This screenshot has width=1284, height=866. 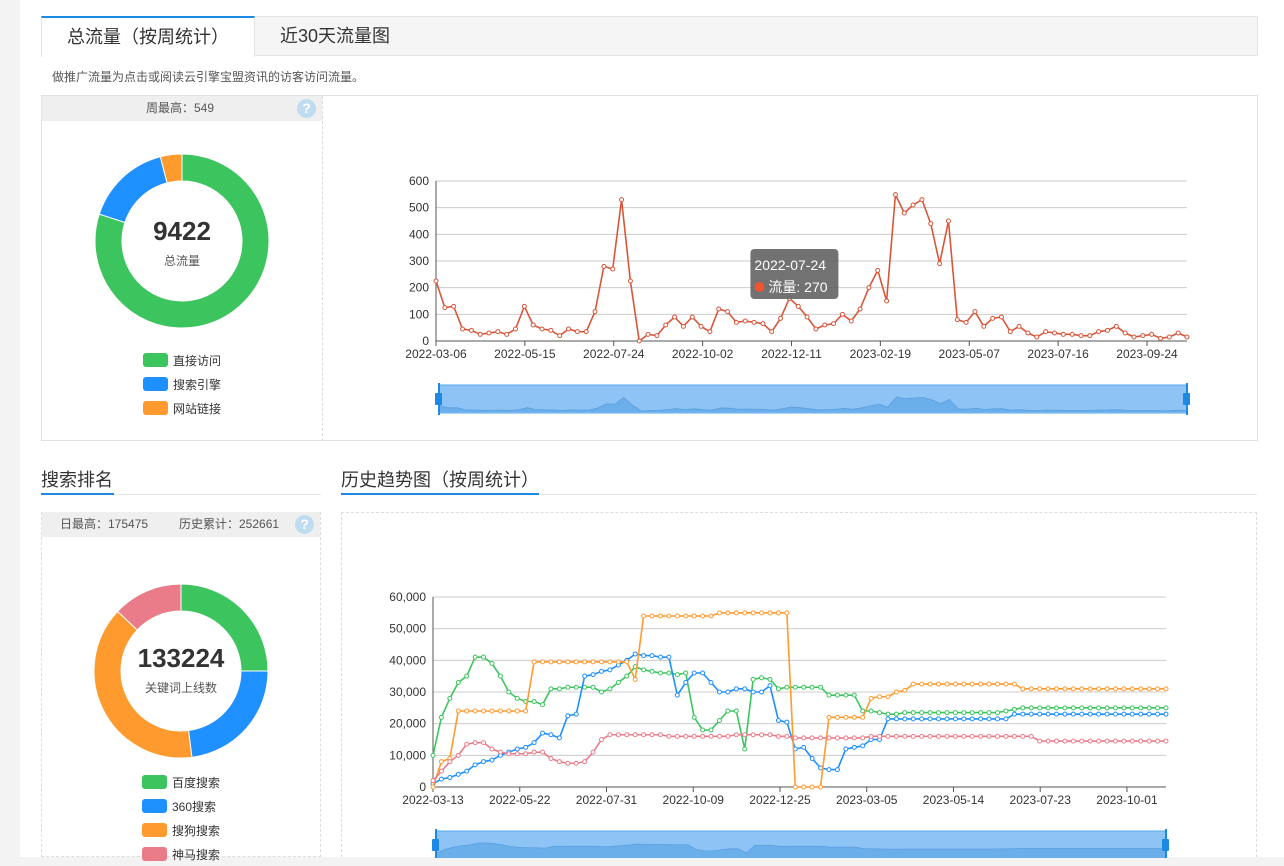 What do you see at coordinates (407, 629) in the screenshot?
I see `y-tick-label: 50,000` at bounding box center [407, 629].